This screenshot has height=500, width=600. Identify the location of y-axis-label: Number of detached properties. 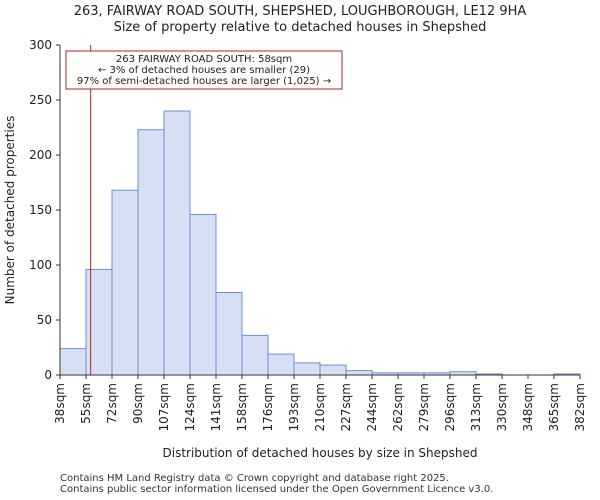
(10, 210).